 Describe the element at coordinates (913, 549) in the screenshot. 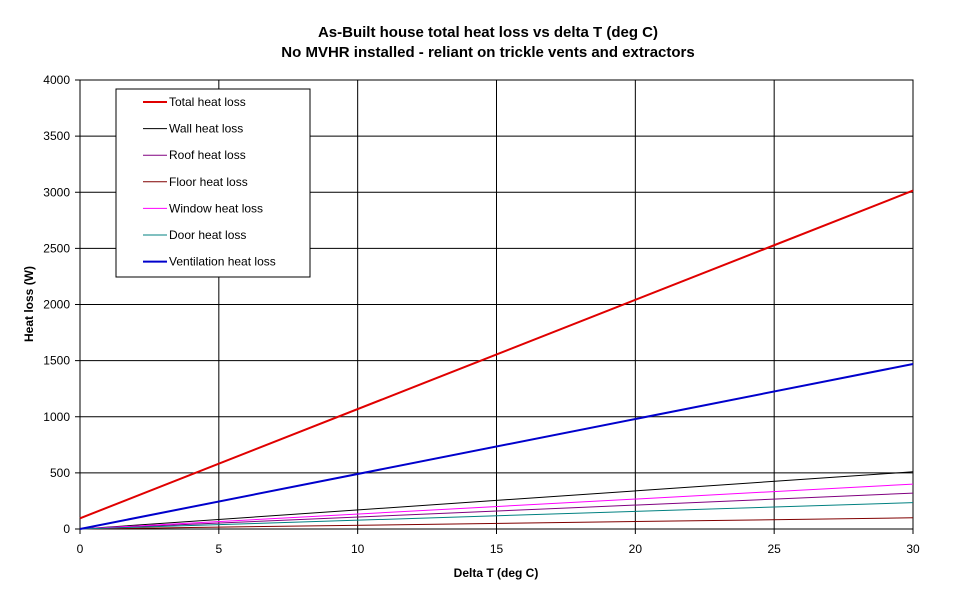

I see `x-tick-label: 30` at that location.